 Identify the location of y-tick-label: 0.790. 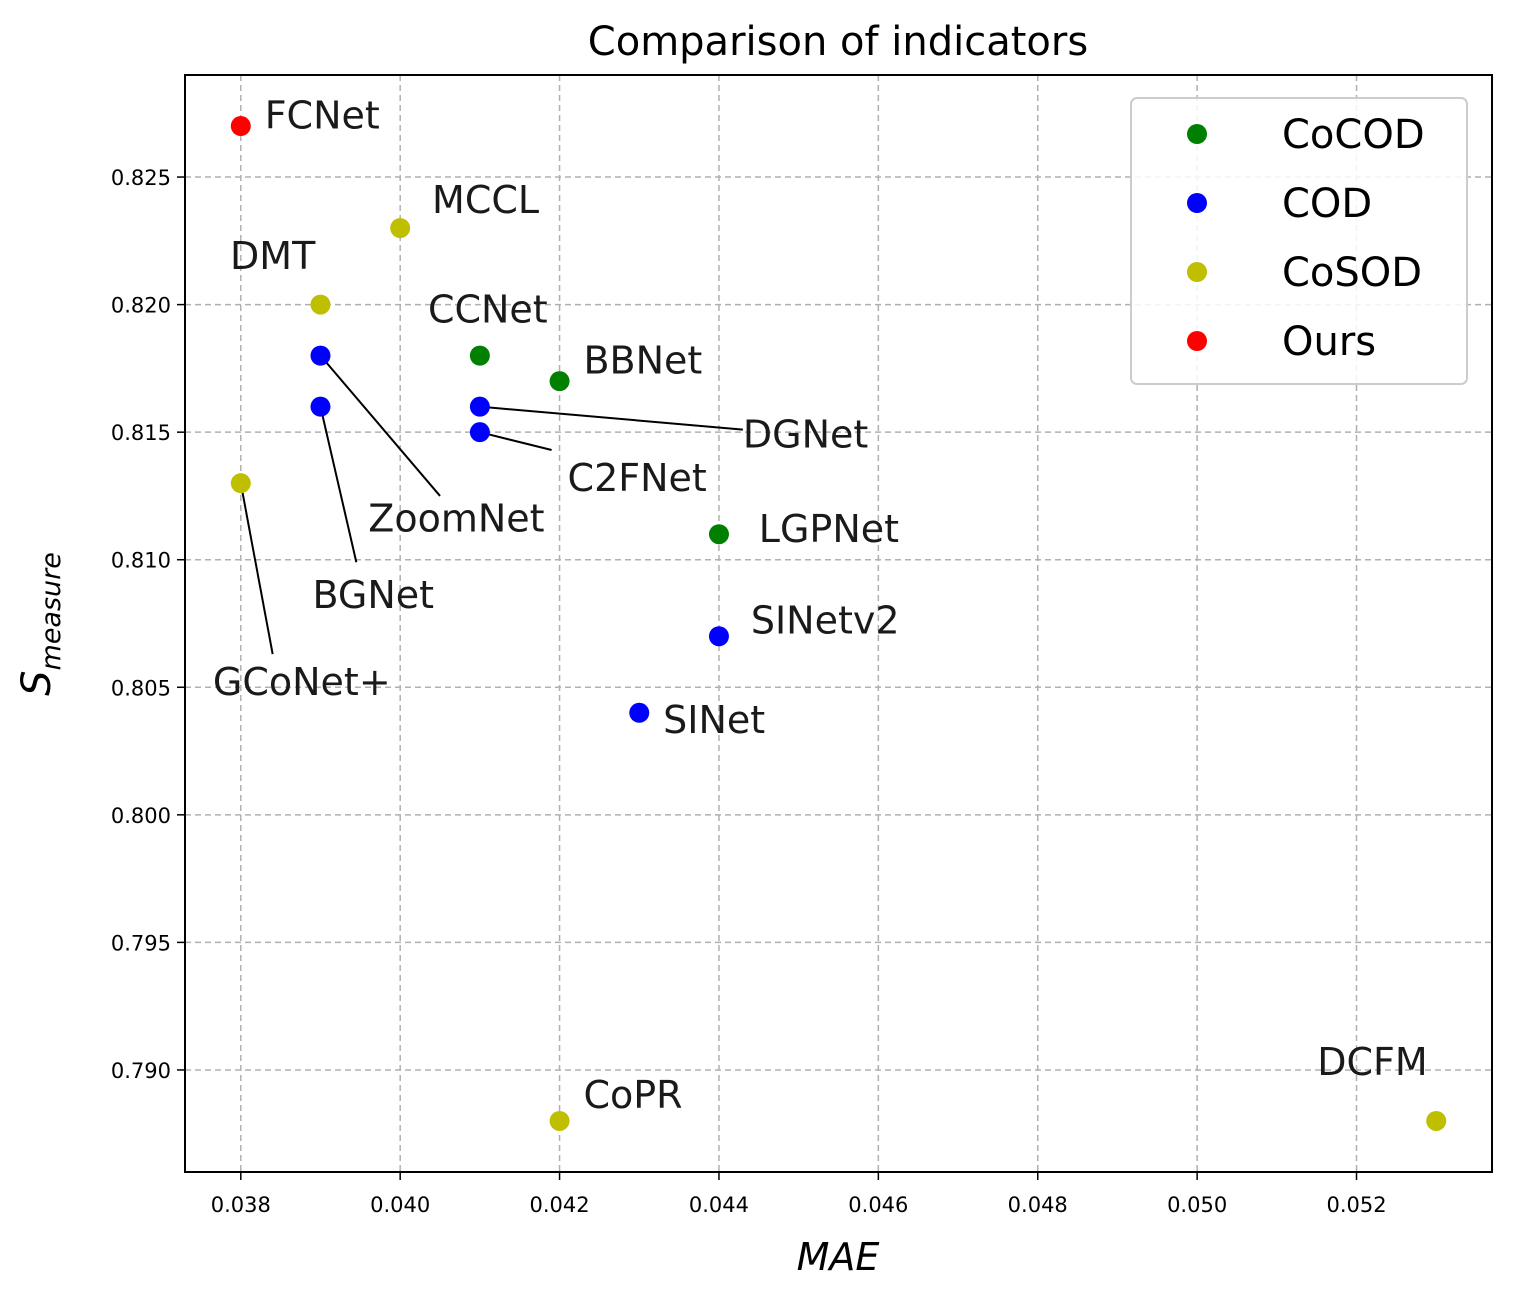
(141, 1071).